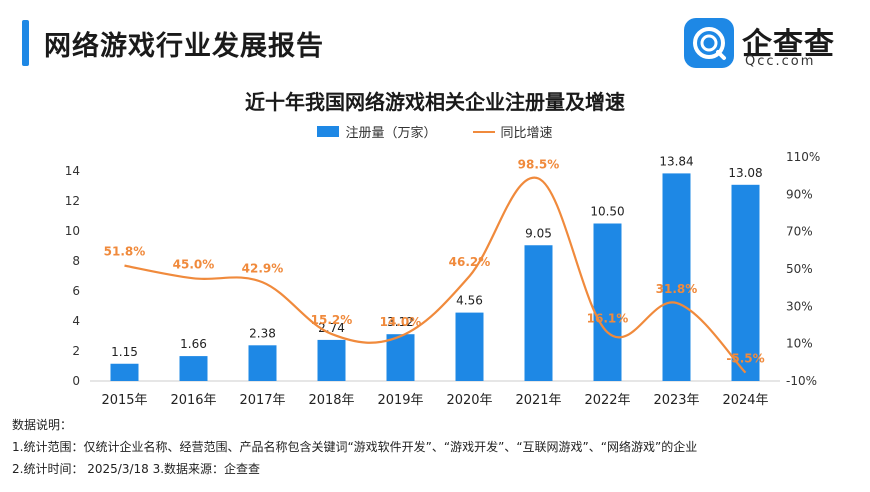 This screenshot has width=870, height=492. I want to click on growth-value-label: 42.9%, so click(263, 268).